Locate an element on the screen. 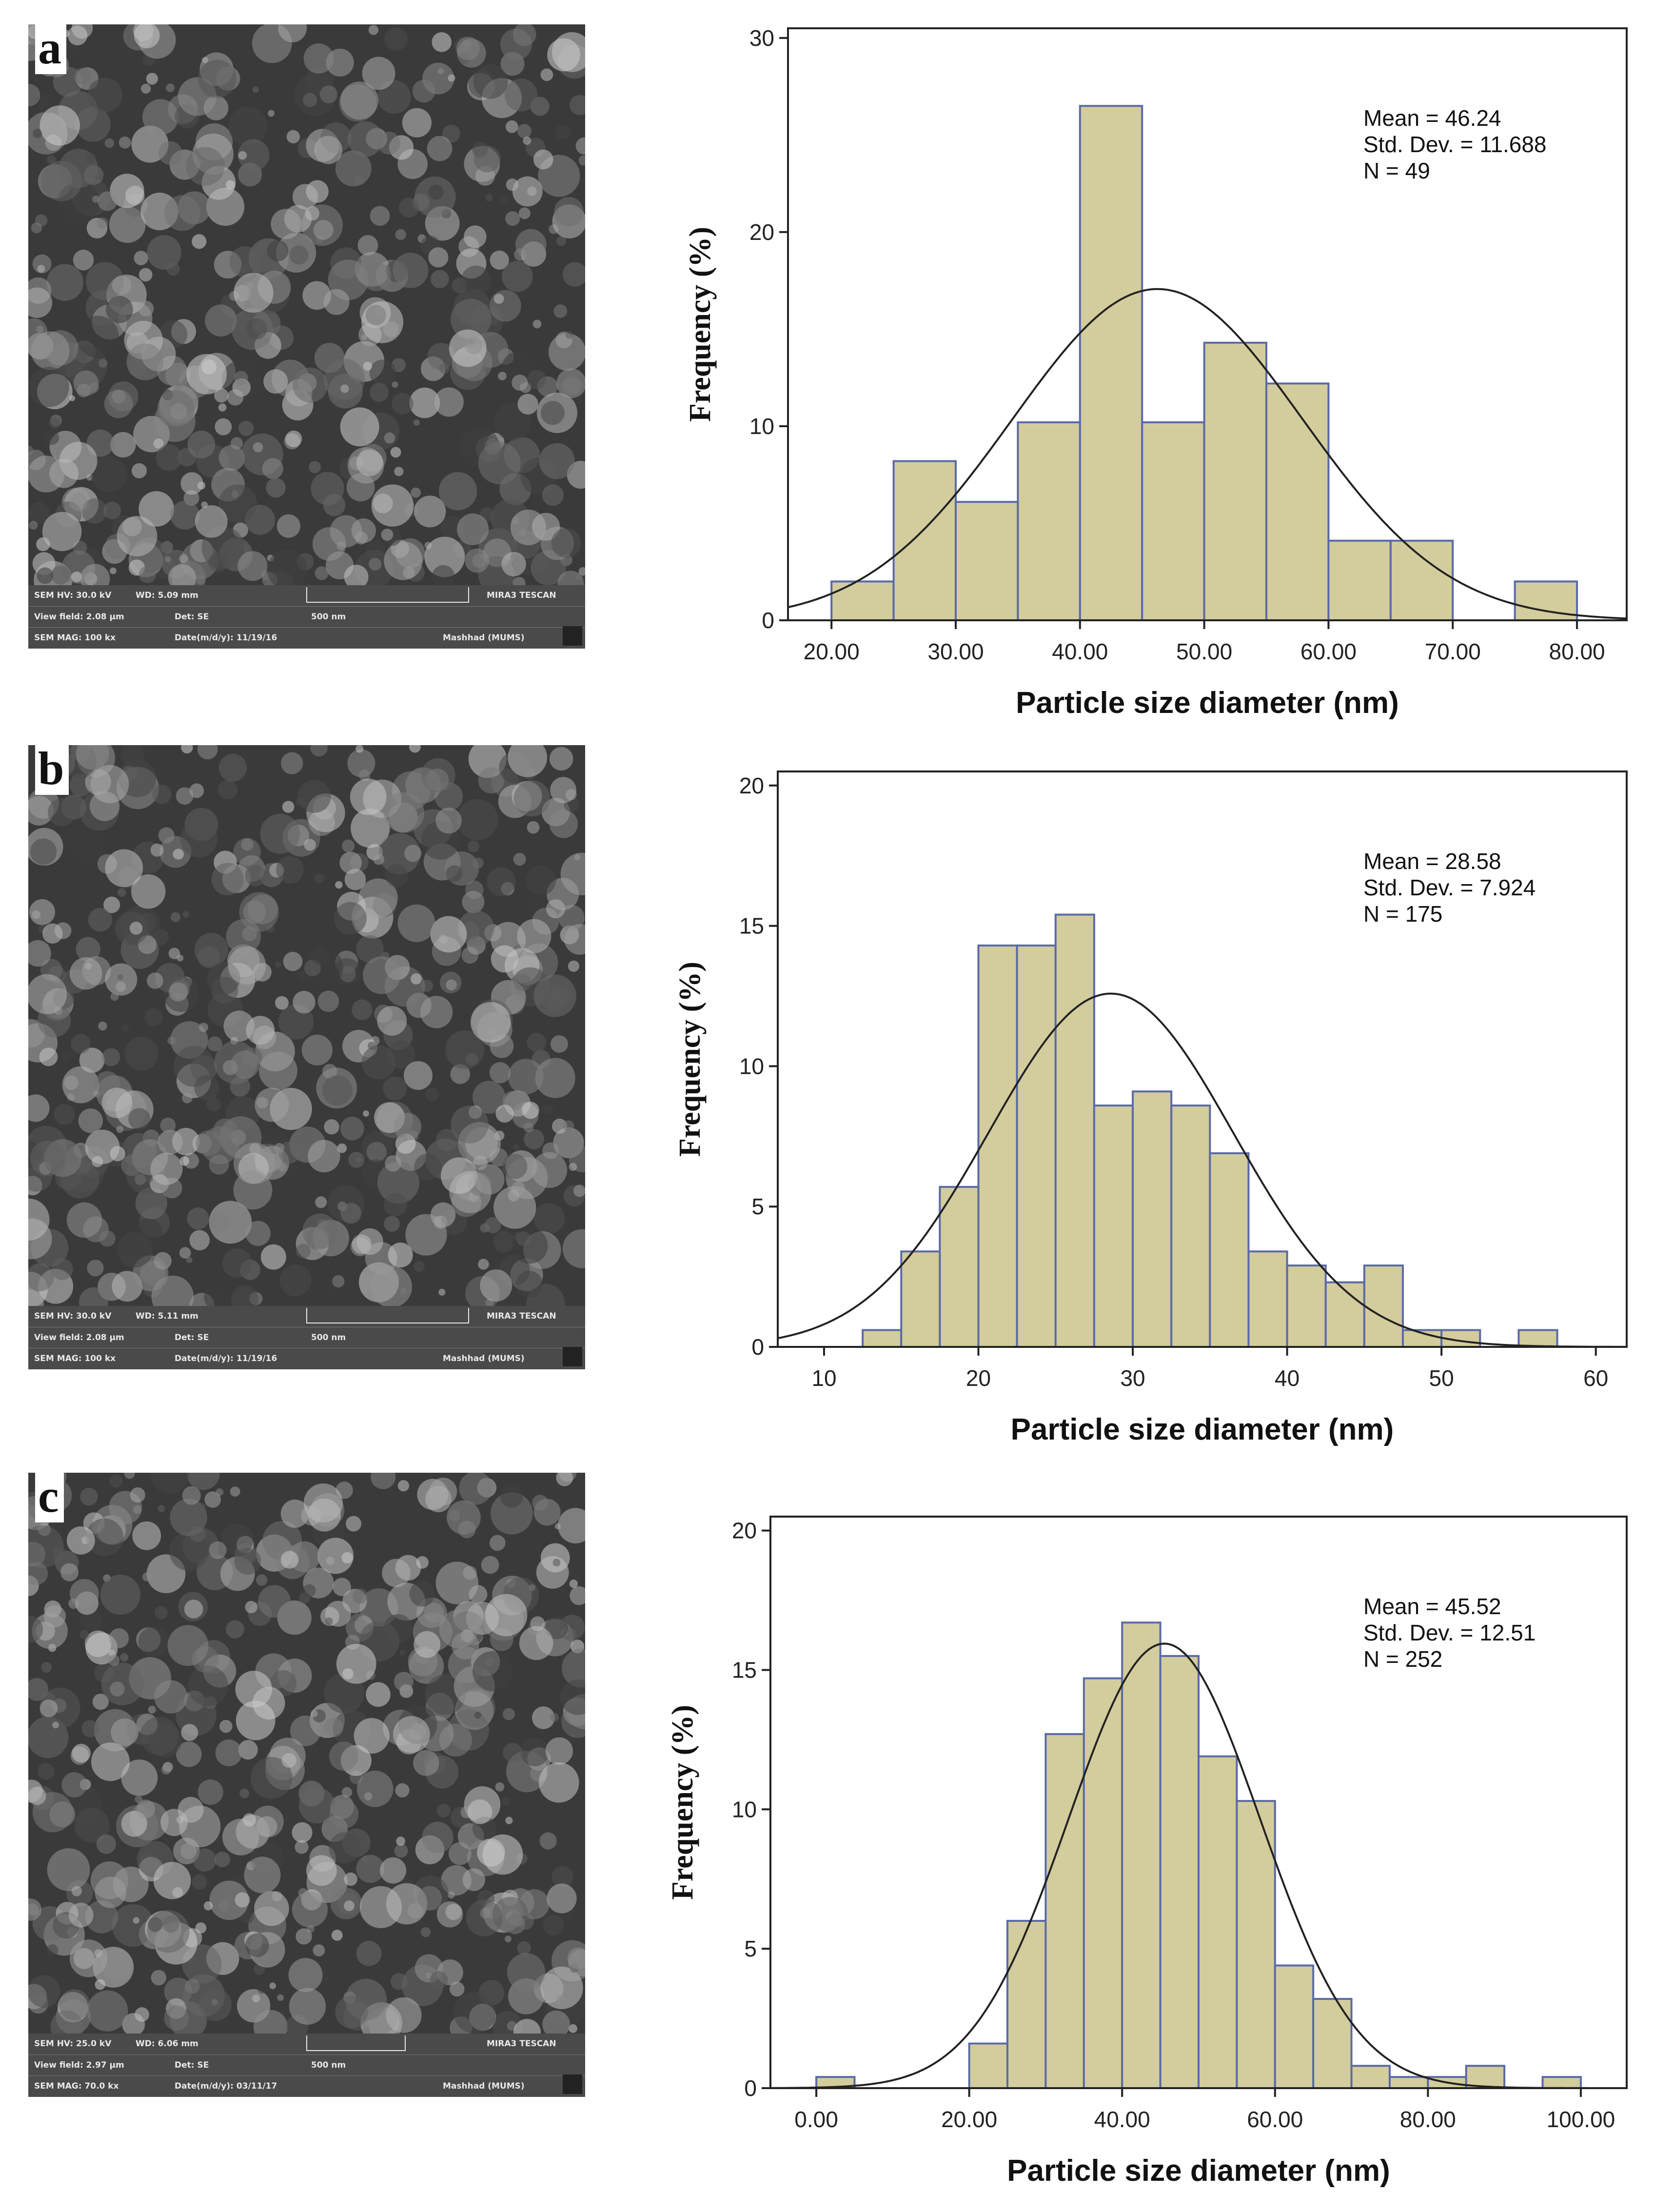 The width and height of the screenshot is (1654, 2212). scale-bar is located at coordinates (387, 595).